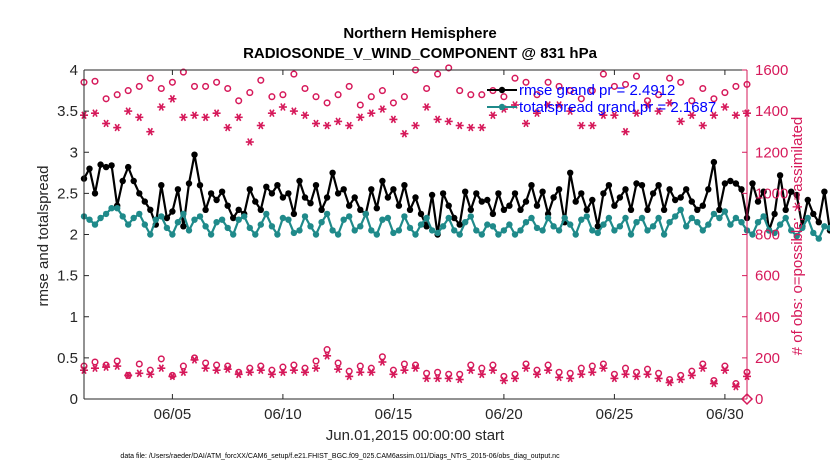 This screenshot has height=470, width=830. Describe the element at coordinates (173, 414) in the screenshot. I see `x-tick-label: 06/05` at that location.